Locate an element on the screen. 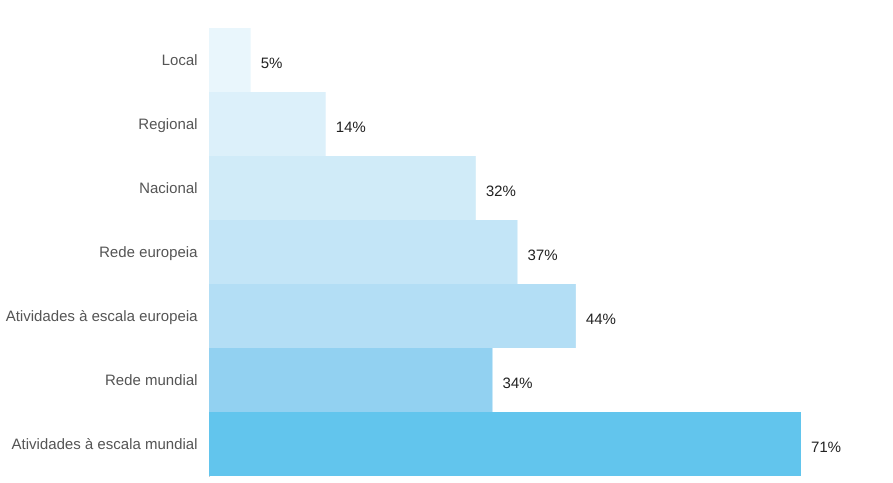 The image size is (893, 483). data-label: 37% is located at coordinates (543, 255).